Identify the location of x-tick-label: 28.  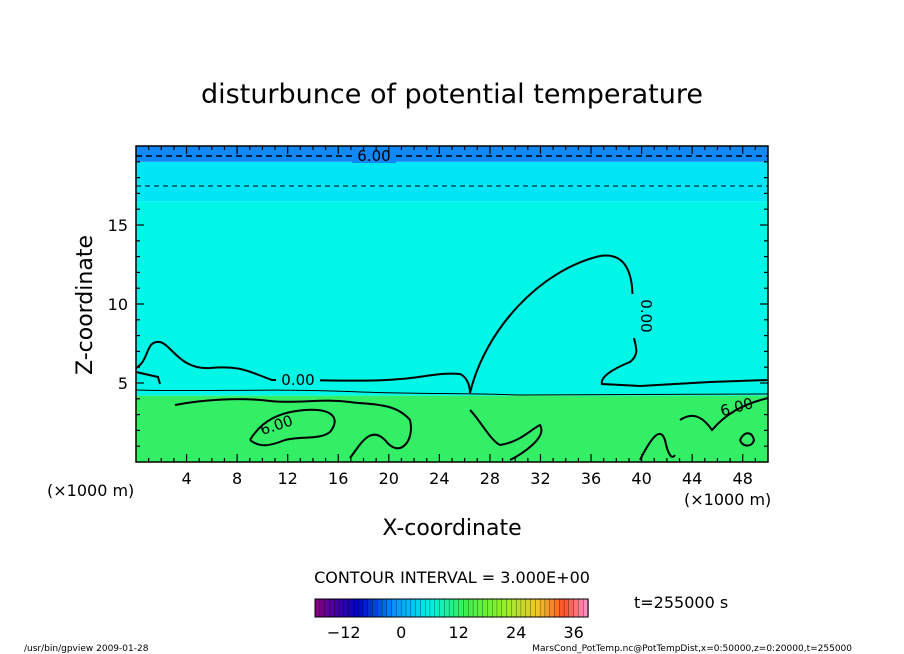
(490, 478).